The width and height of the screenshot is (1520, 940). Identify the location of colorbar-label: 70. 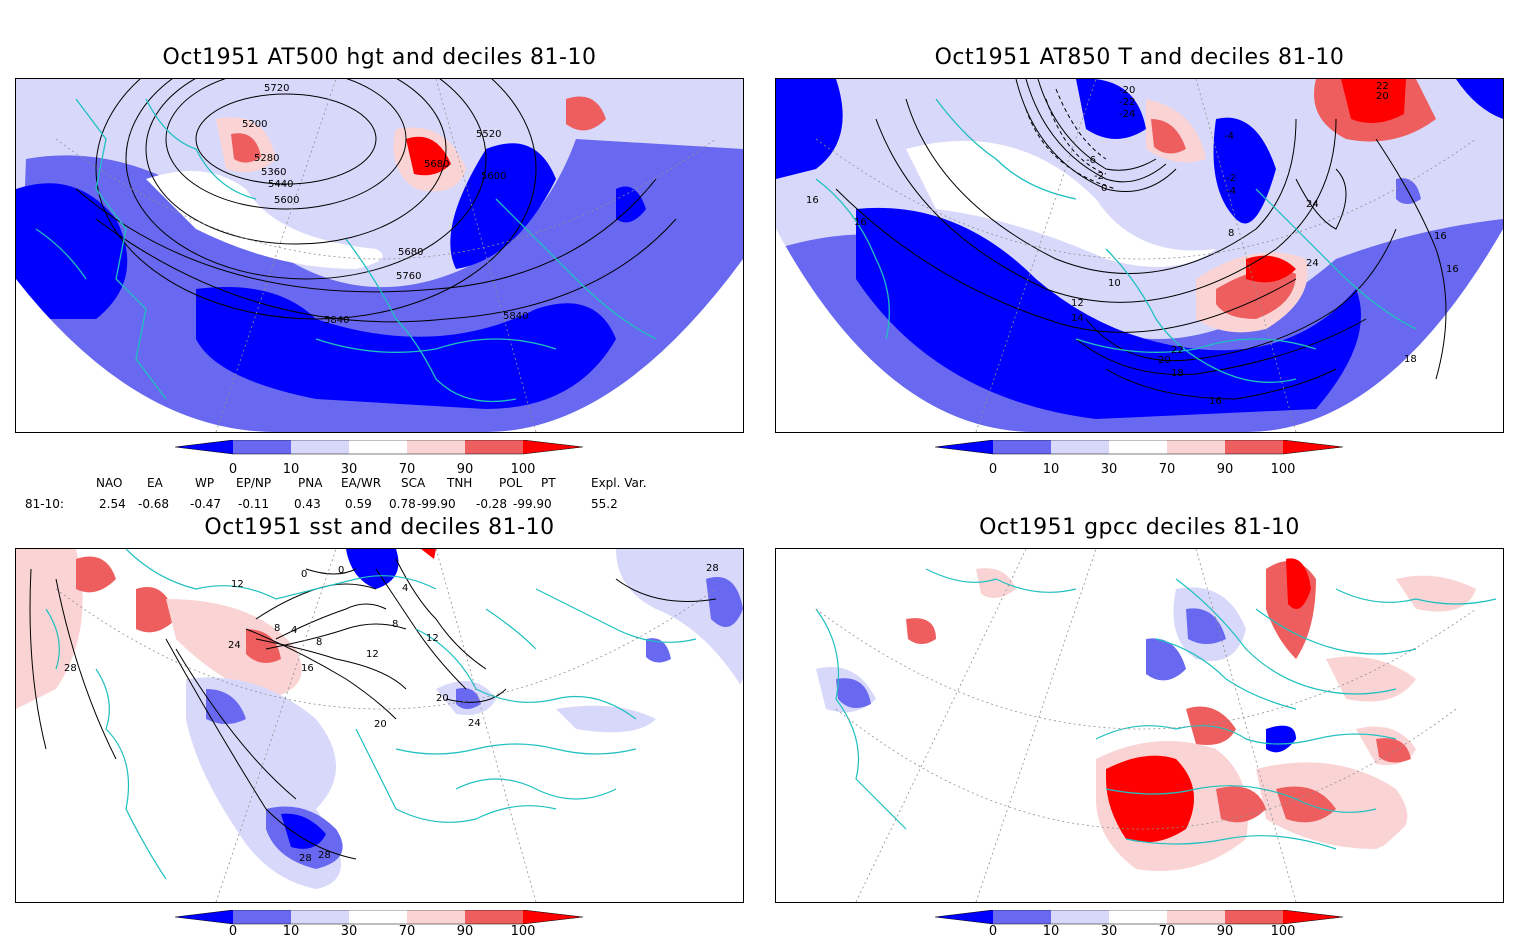
(407, 931).